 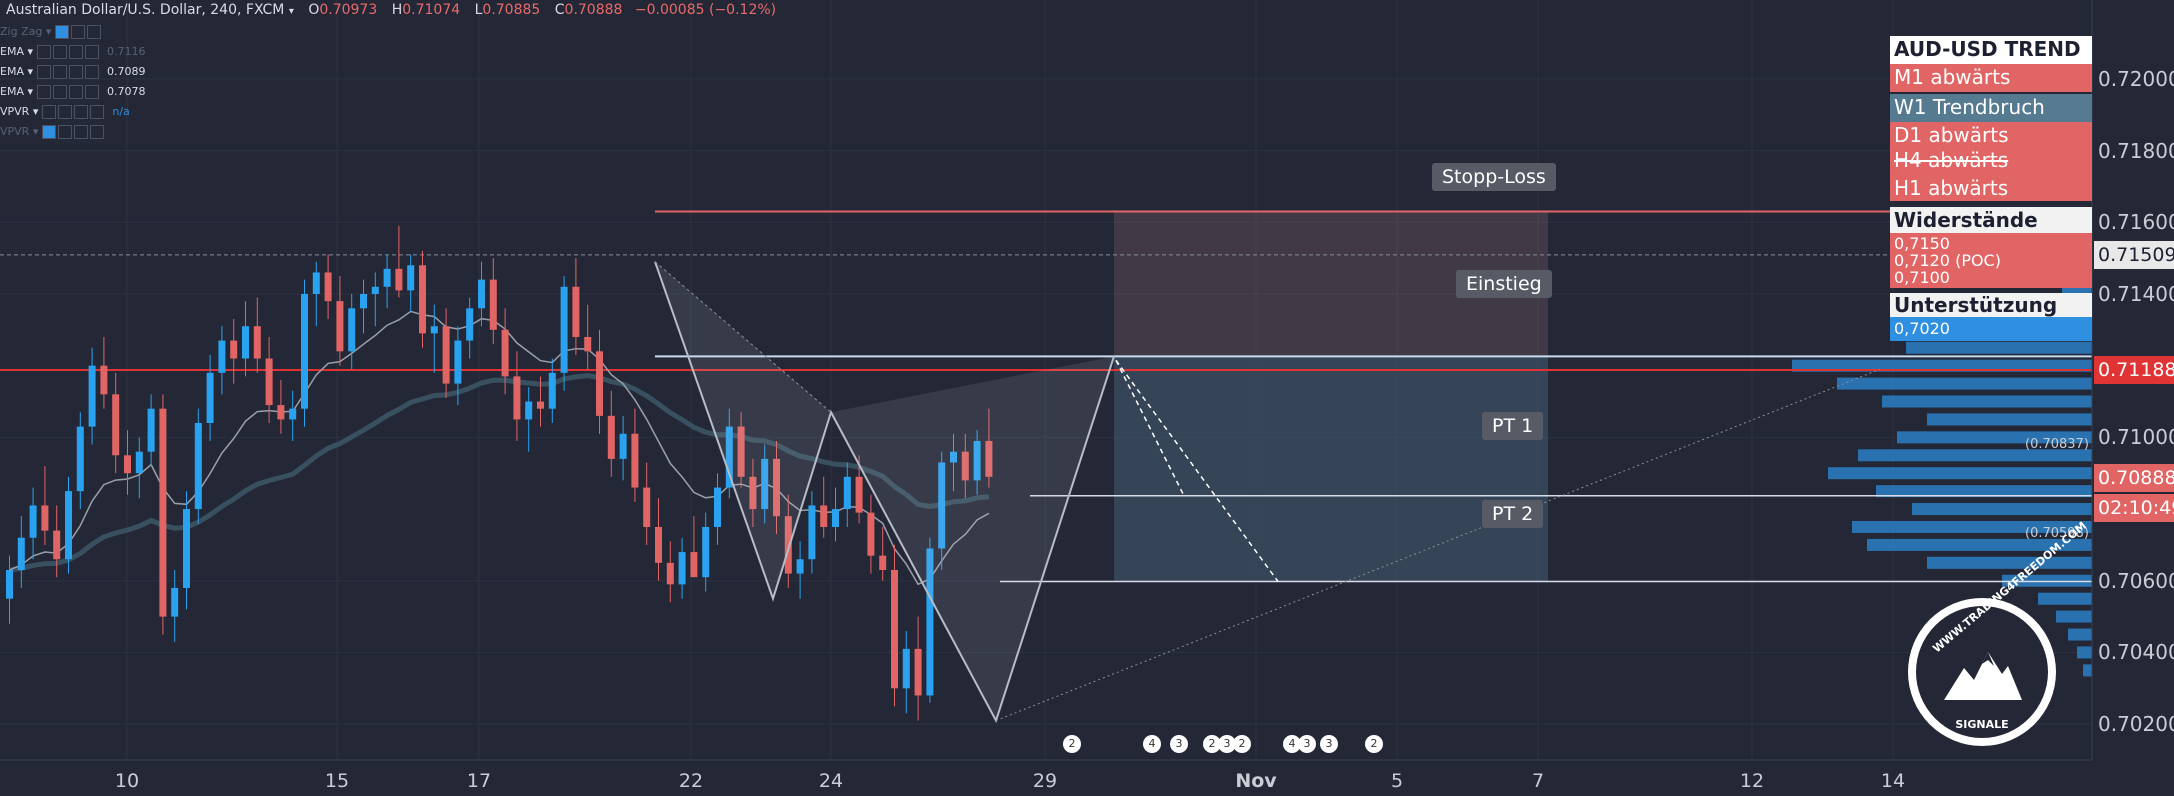 I want to click on time-axis-label: 14, so click(x=1893, y=781).